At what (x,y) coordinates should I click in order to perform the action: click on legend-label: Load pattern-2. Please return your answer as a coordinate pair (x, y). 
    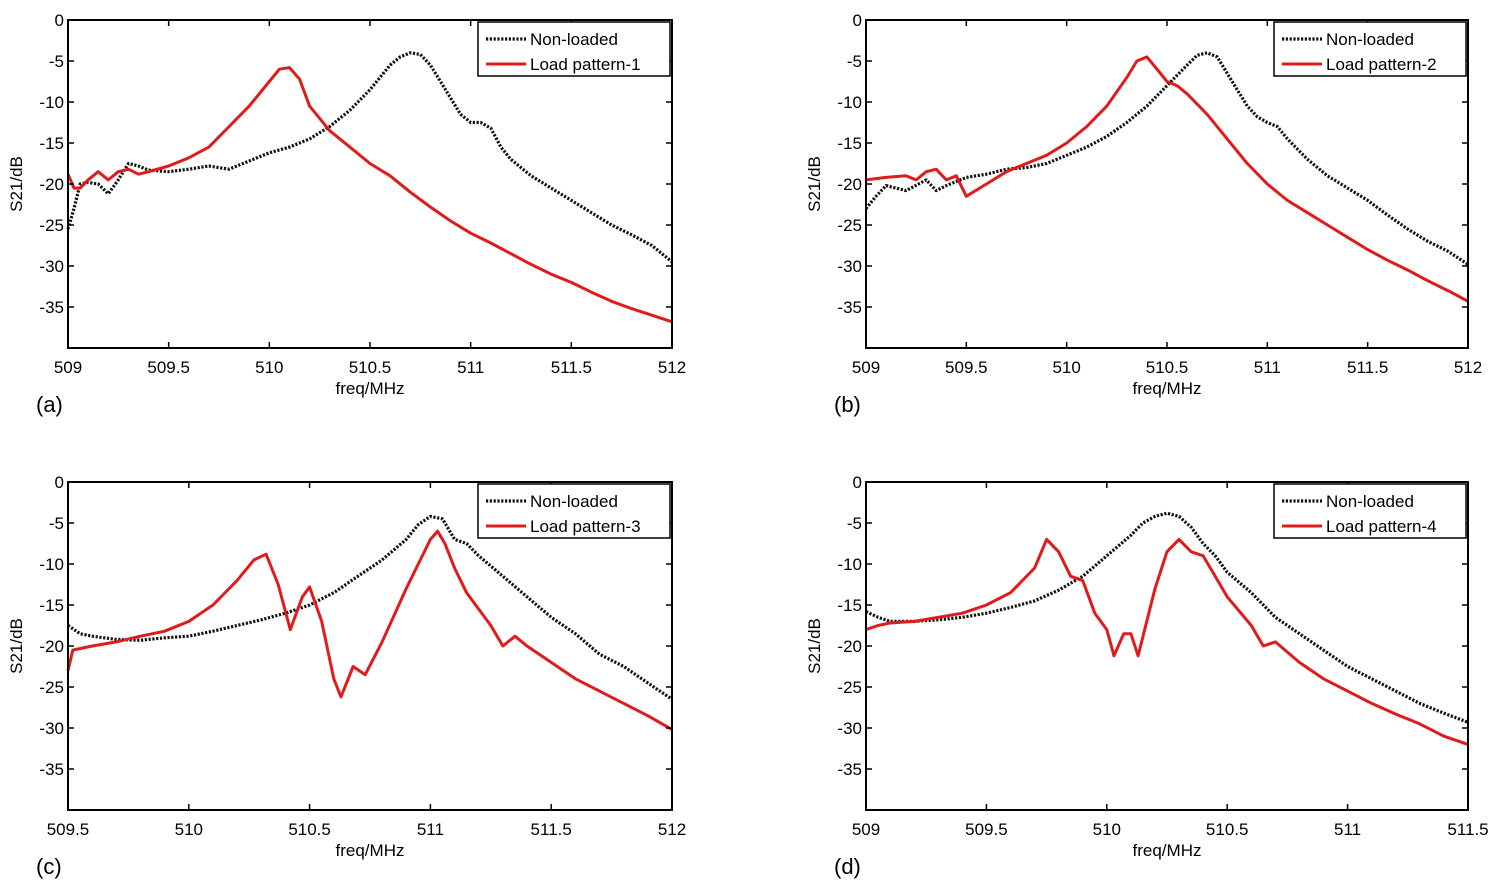
    Looking at the image, I should click on (1381, 64).